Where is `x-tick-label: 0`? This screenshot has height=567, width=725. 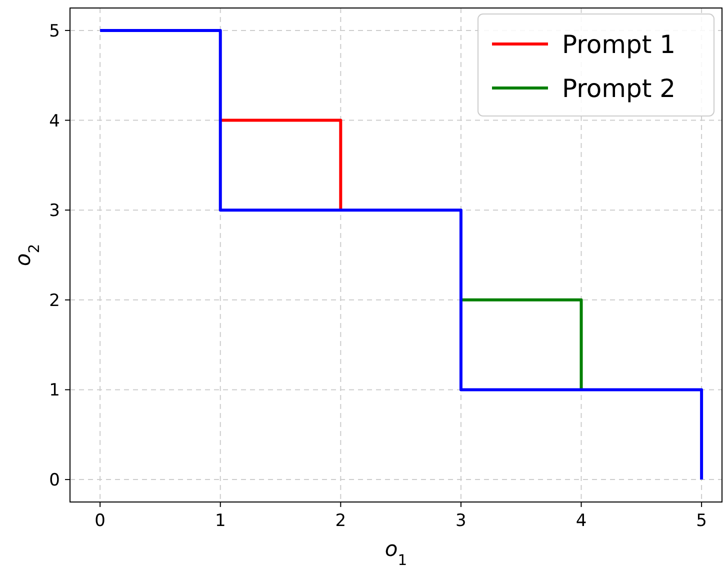 x-tick-label: 0 is located at coordinates (100, 521).